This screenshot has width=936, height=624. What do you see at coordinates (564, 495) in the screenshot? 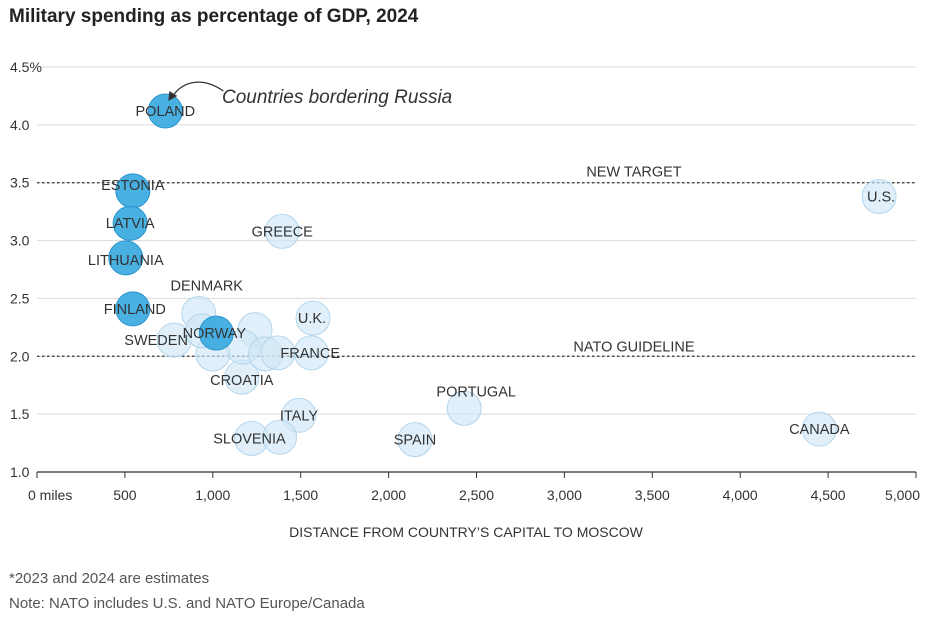
I see `x-tick-label: 3,000` at bounding box center [564, 495].